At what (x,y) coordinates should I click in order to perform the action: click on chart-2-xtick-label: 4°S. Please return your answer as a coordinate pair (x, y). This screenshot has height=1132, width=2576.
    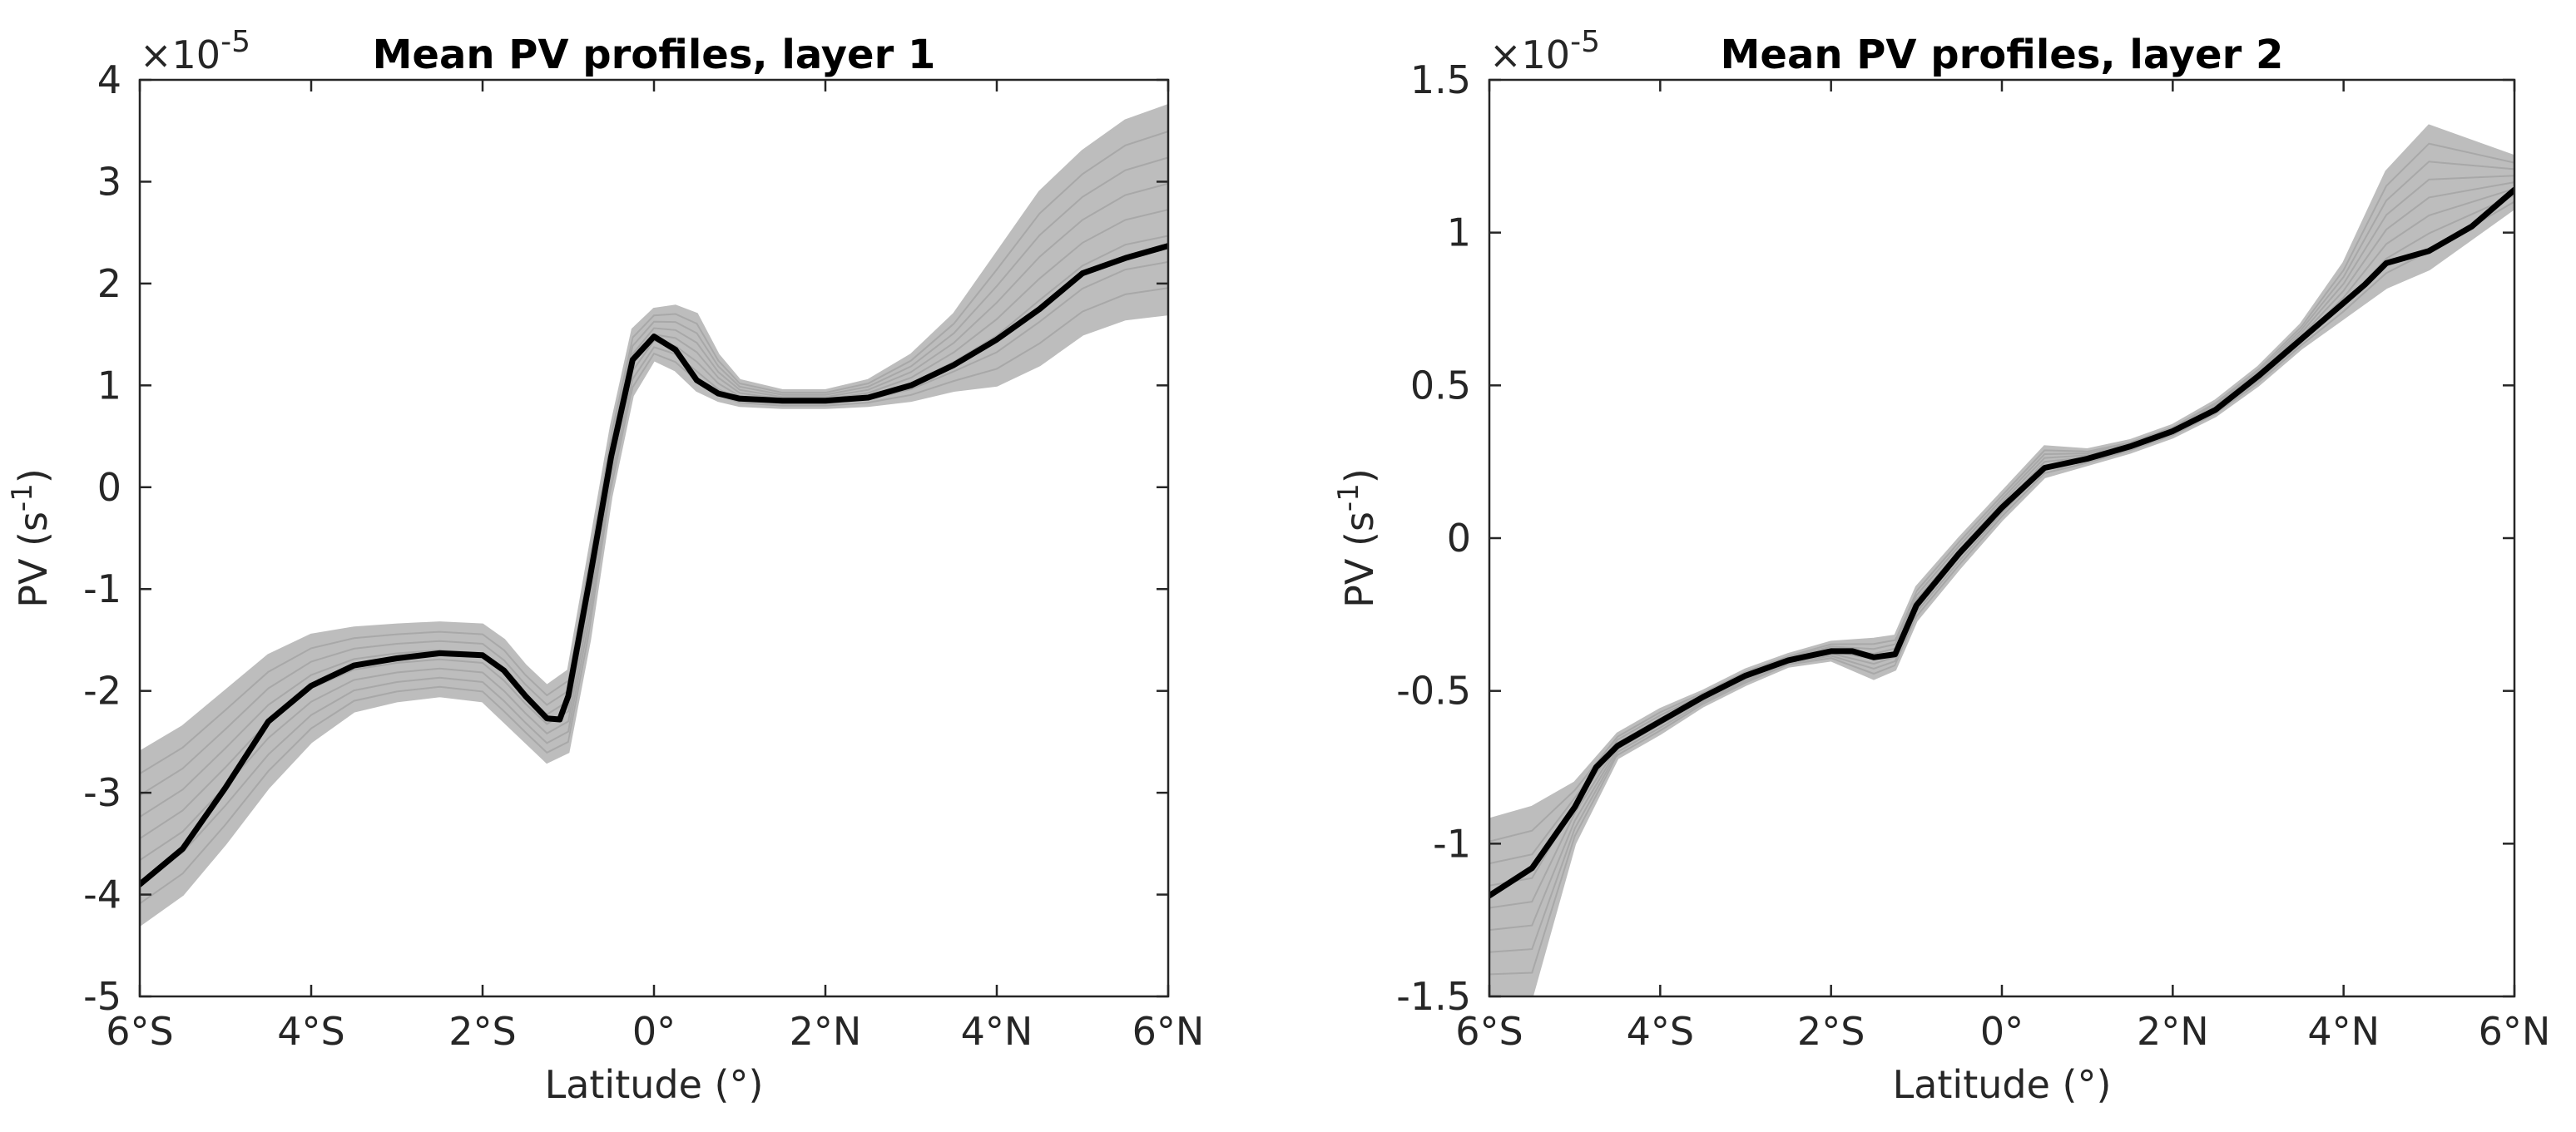
    Looking at the image, I should click on (1660, 1032).